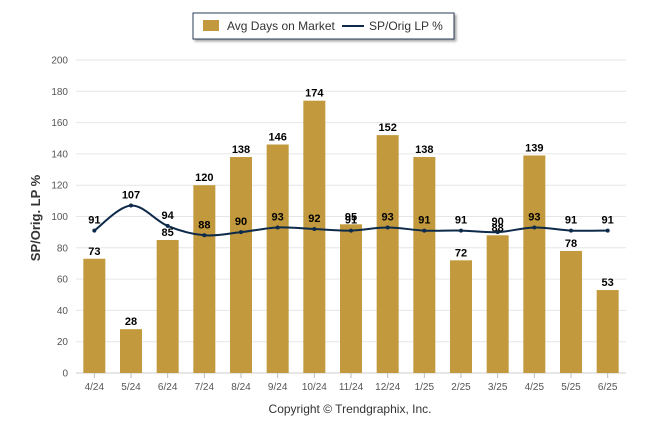 The height and width of the screenshot is (434, 646). I want to click on x-tick-label: 2/25, so click(461, 387).